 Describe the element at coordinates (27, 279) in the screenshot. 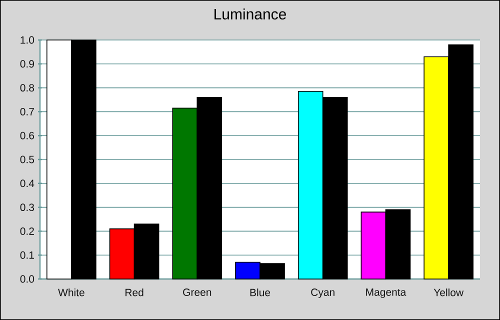

I see `y-tick-label: 0.0` at that location.